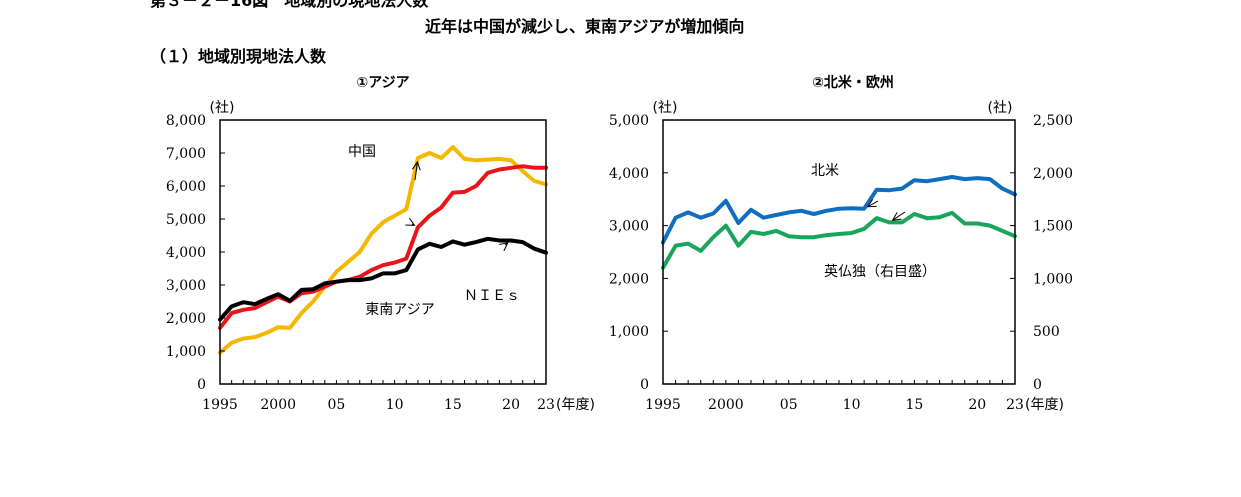 The image size is (1241, 497). What do you see at coordinates (1053, 227) in the screenshot?
I see `y2-tick-label: 1,500` at bounding box center [1053, 227].